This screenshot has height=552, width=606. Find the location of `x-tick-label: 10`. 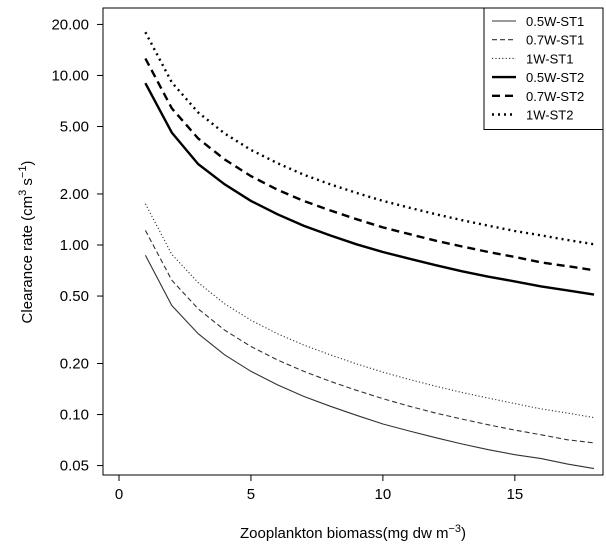

x-tick-label: 10 is located at coordinates (383, 494).